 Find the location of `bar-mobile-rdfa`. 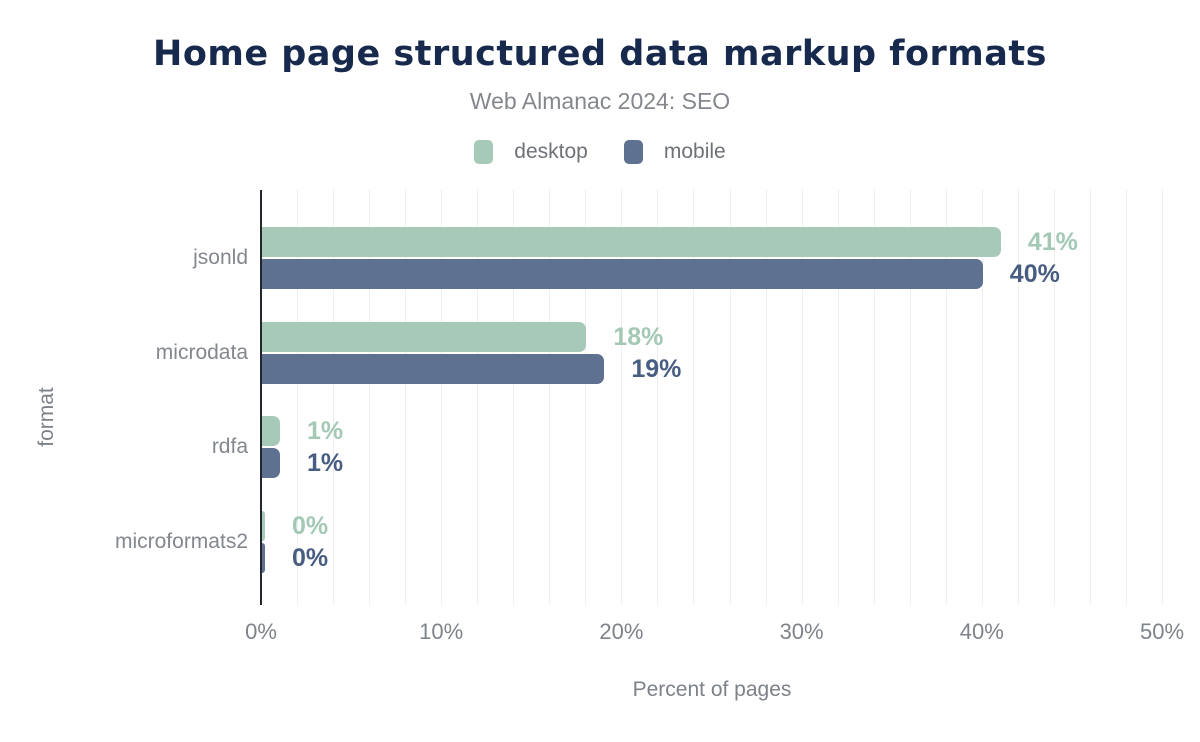

bar-mobile-rdfa is located at coordinates (271, 463).